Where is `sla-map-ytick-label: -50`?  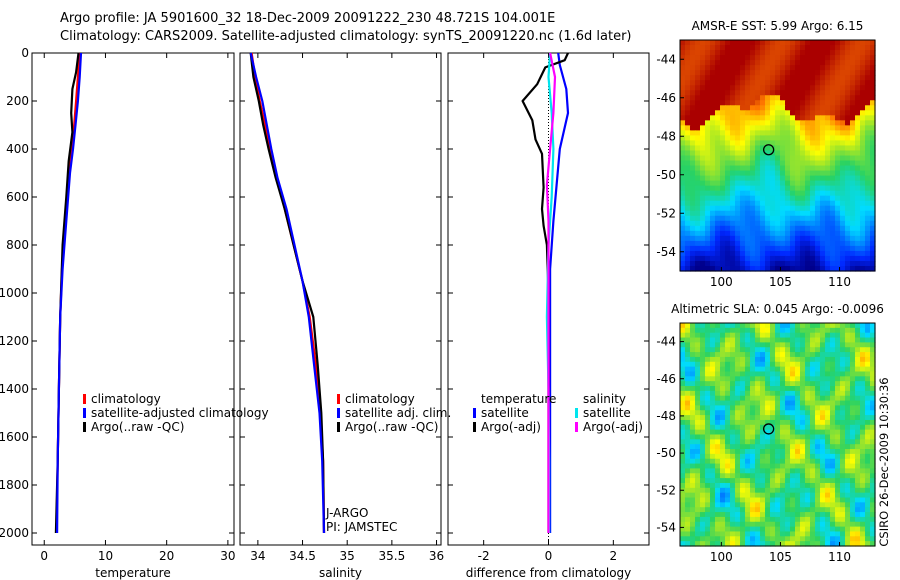
sla-map-ytick-label: -50 is located at coordinates (666, 453).